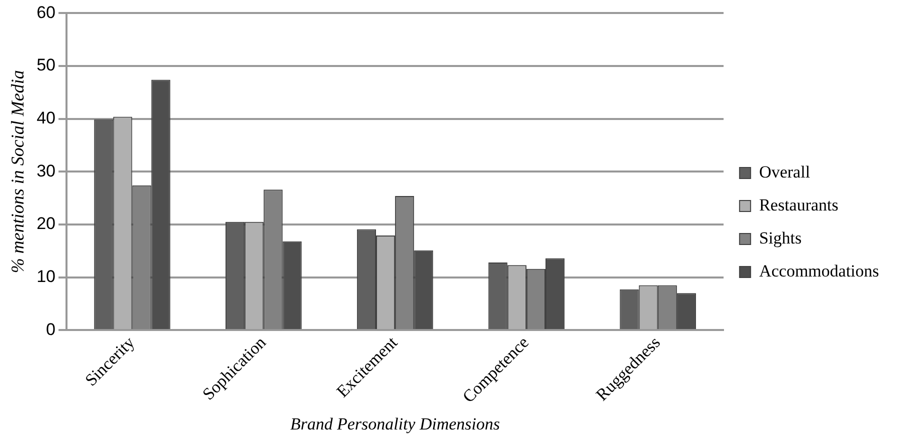 This screenshot has height=443, width=899. What do you see at coordinates (46, 170) in the screenshot?
I see `y-tick-label: 30` at bounding box center [46, 170].